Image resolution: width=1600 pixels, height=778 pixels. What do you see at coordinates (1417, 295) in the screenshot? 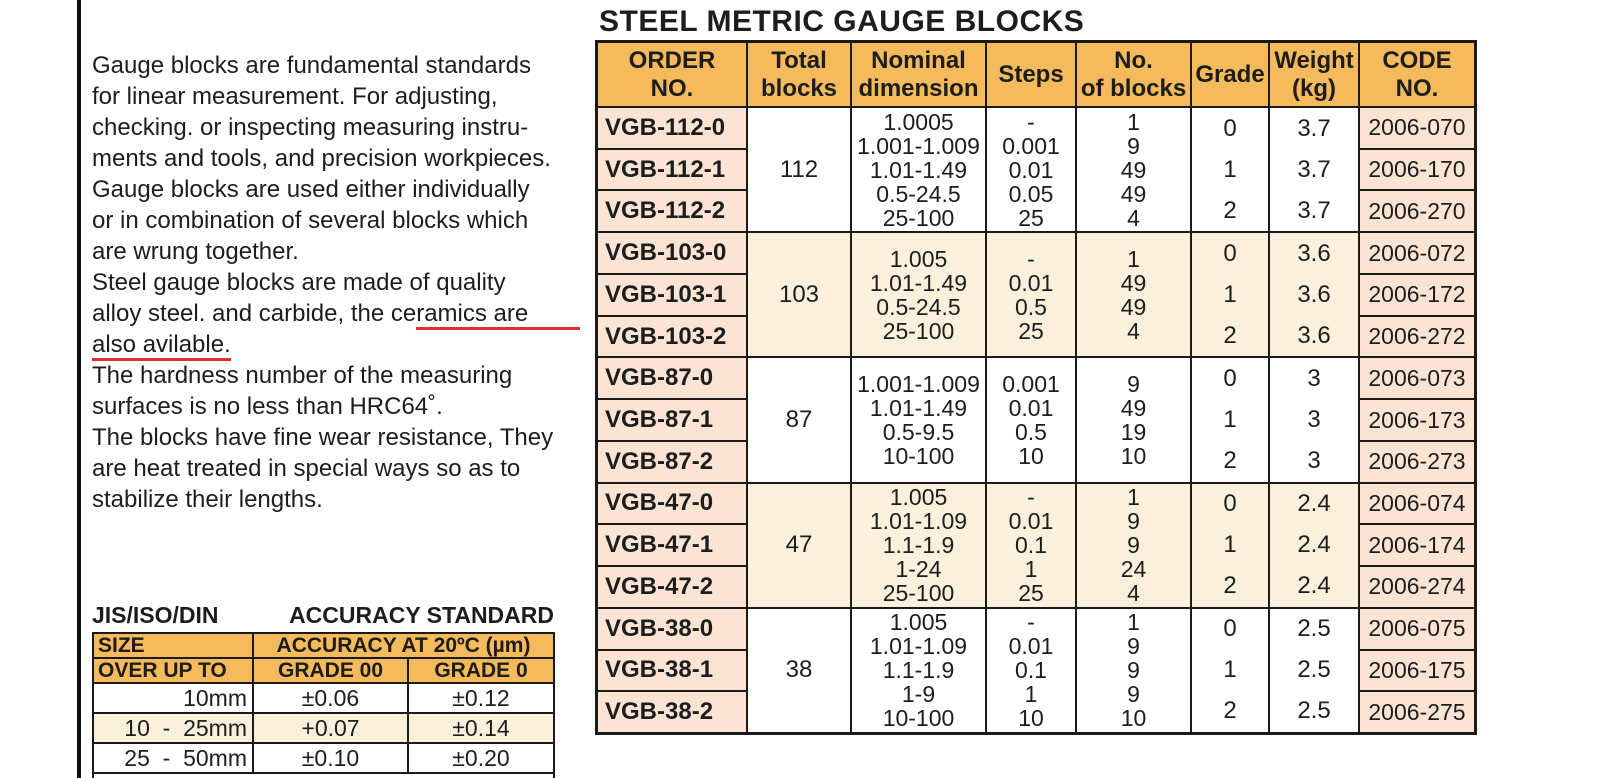
I see `code-no-cell: 2006-172` at bounding box center [1417, 295].